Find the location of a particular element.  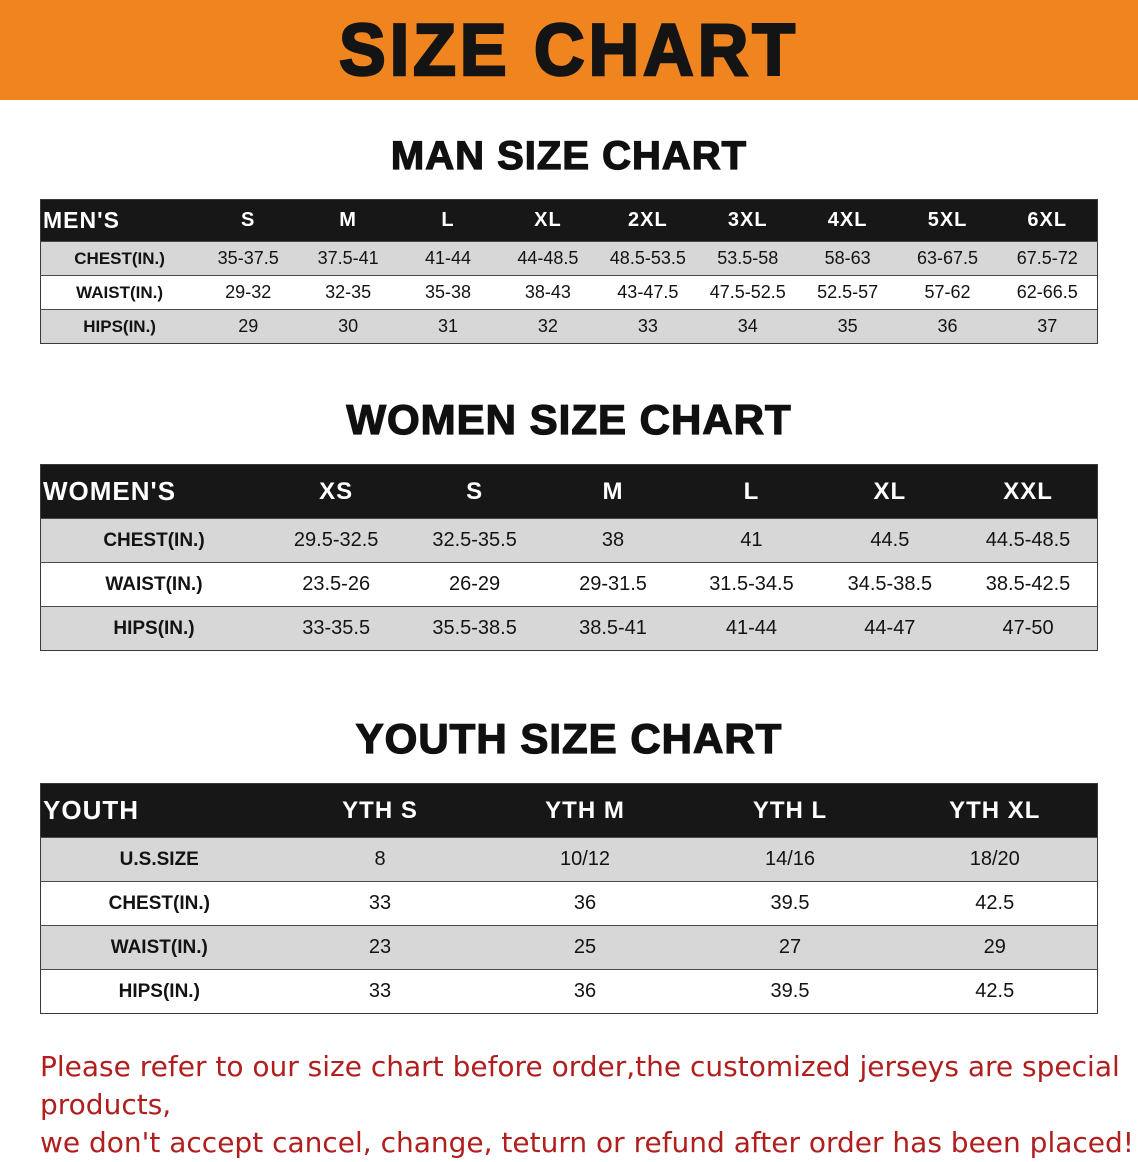

size-value-cell: 23.5-26 is located at coordinates (336, 584).